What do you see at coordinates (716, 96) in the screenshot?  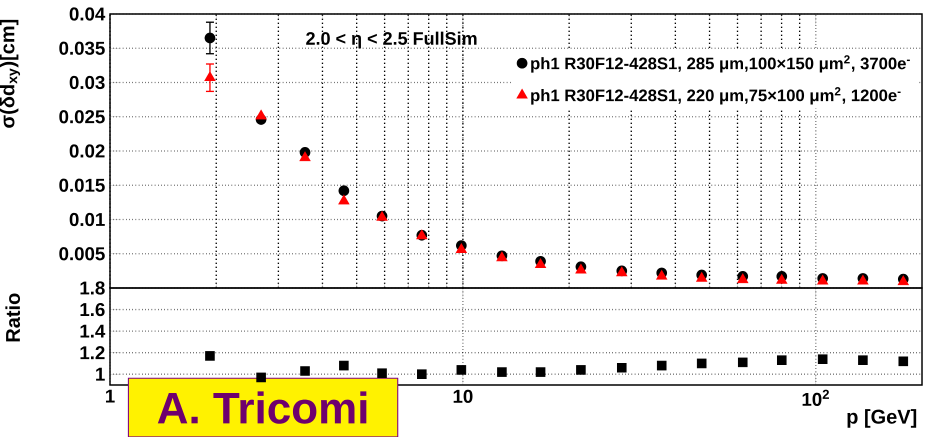 I see `legend-label: ph1 R30F12-428S1, 220 μm,75×100 μm$^{2}$, 1200e$^{-}$` at bounding box center [716, 96].